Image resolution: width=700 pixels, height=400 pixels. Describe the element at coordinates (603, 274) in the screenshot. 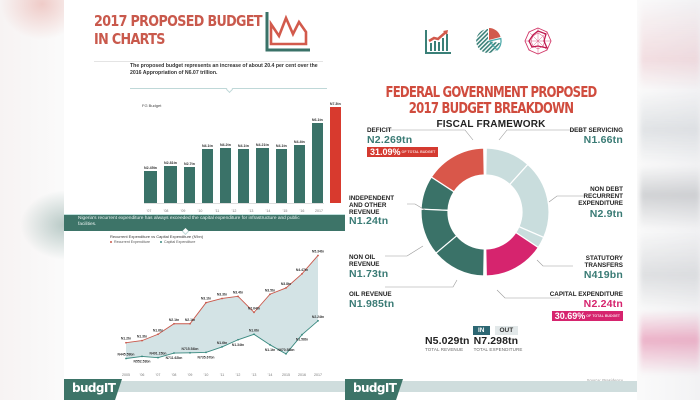

I see `label-value: N419bn` at that location.